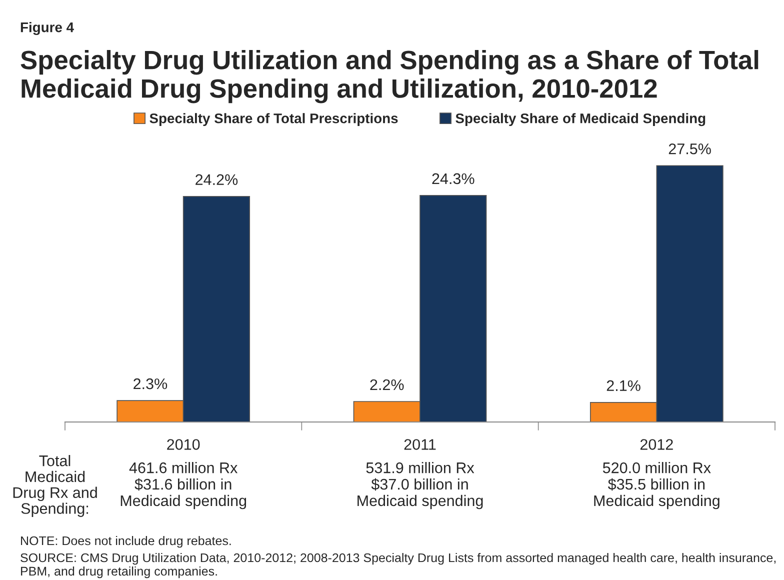 This screenshot has height=580, width=784. What do you see at coordinates (398, 565) in the screenshot?
I see `source-note: SOURCE: CMS Drug Utilization Data, 2010-2012; 2008-2013 Specialty Drug Lists from assorted managed health care, health insurance, PBM, and drug retailing companies.` at bounding box center [398, 565].